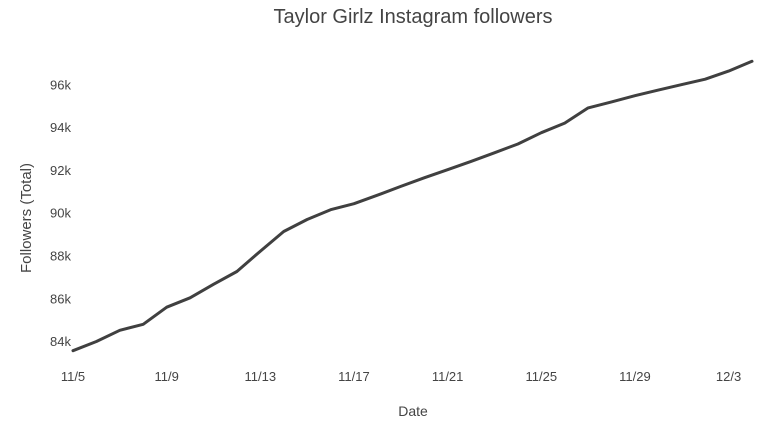 This screenshot has height=448, width=784. What do you see at coordinates (728, 376) in the screenshot?
I see `x-tick-label: 12/3` at bounding box center [728, 376].